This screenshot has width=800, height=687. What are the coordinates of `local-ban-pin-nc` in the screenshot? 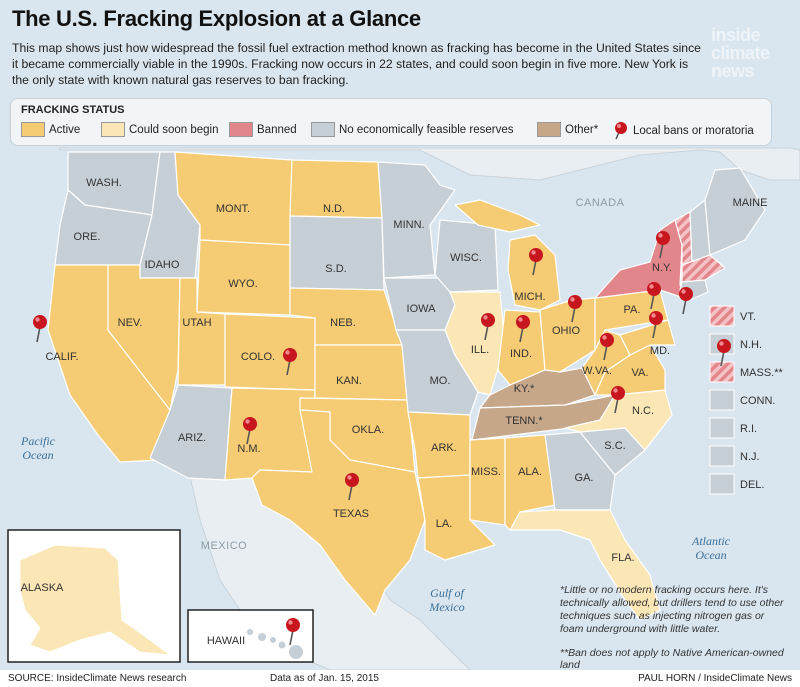 It's located at (618, 400).